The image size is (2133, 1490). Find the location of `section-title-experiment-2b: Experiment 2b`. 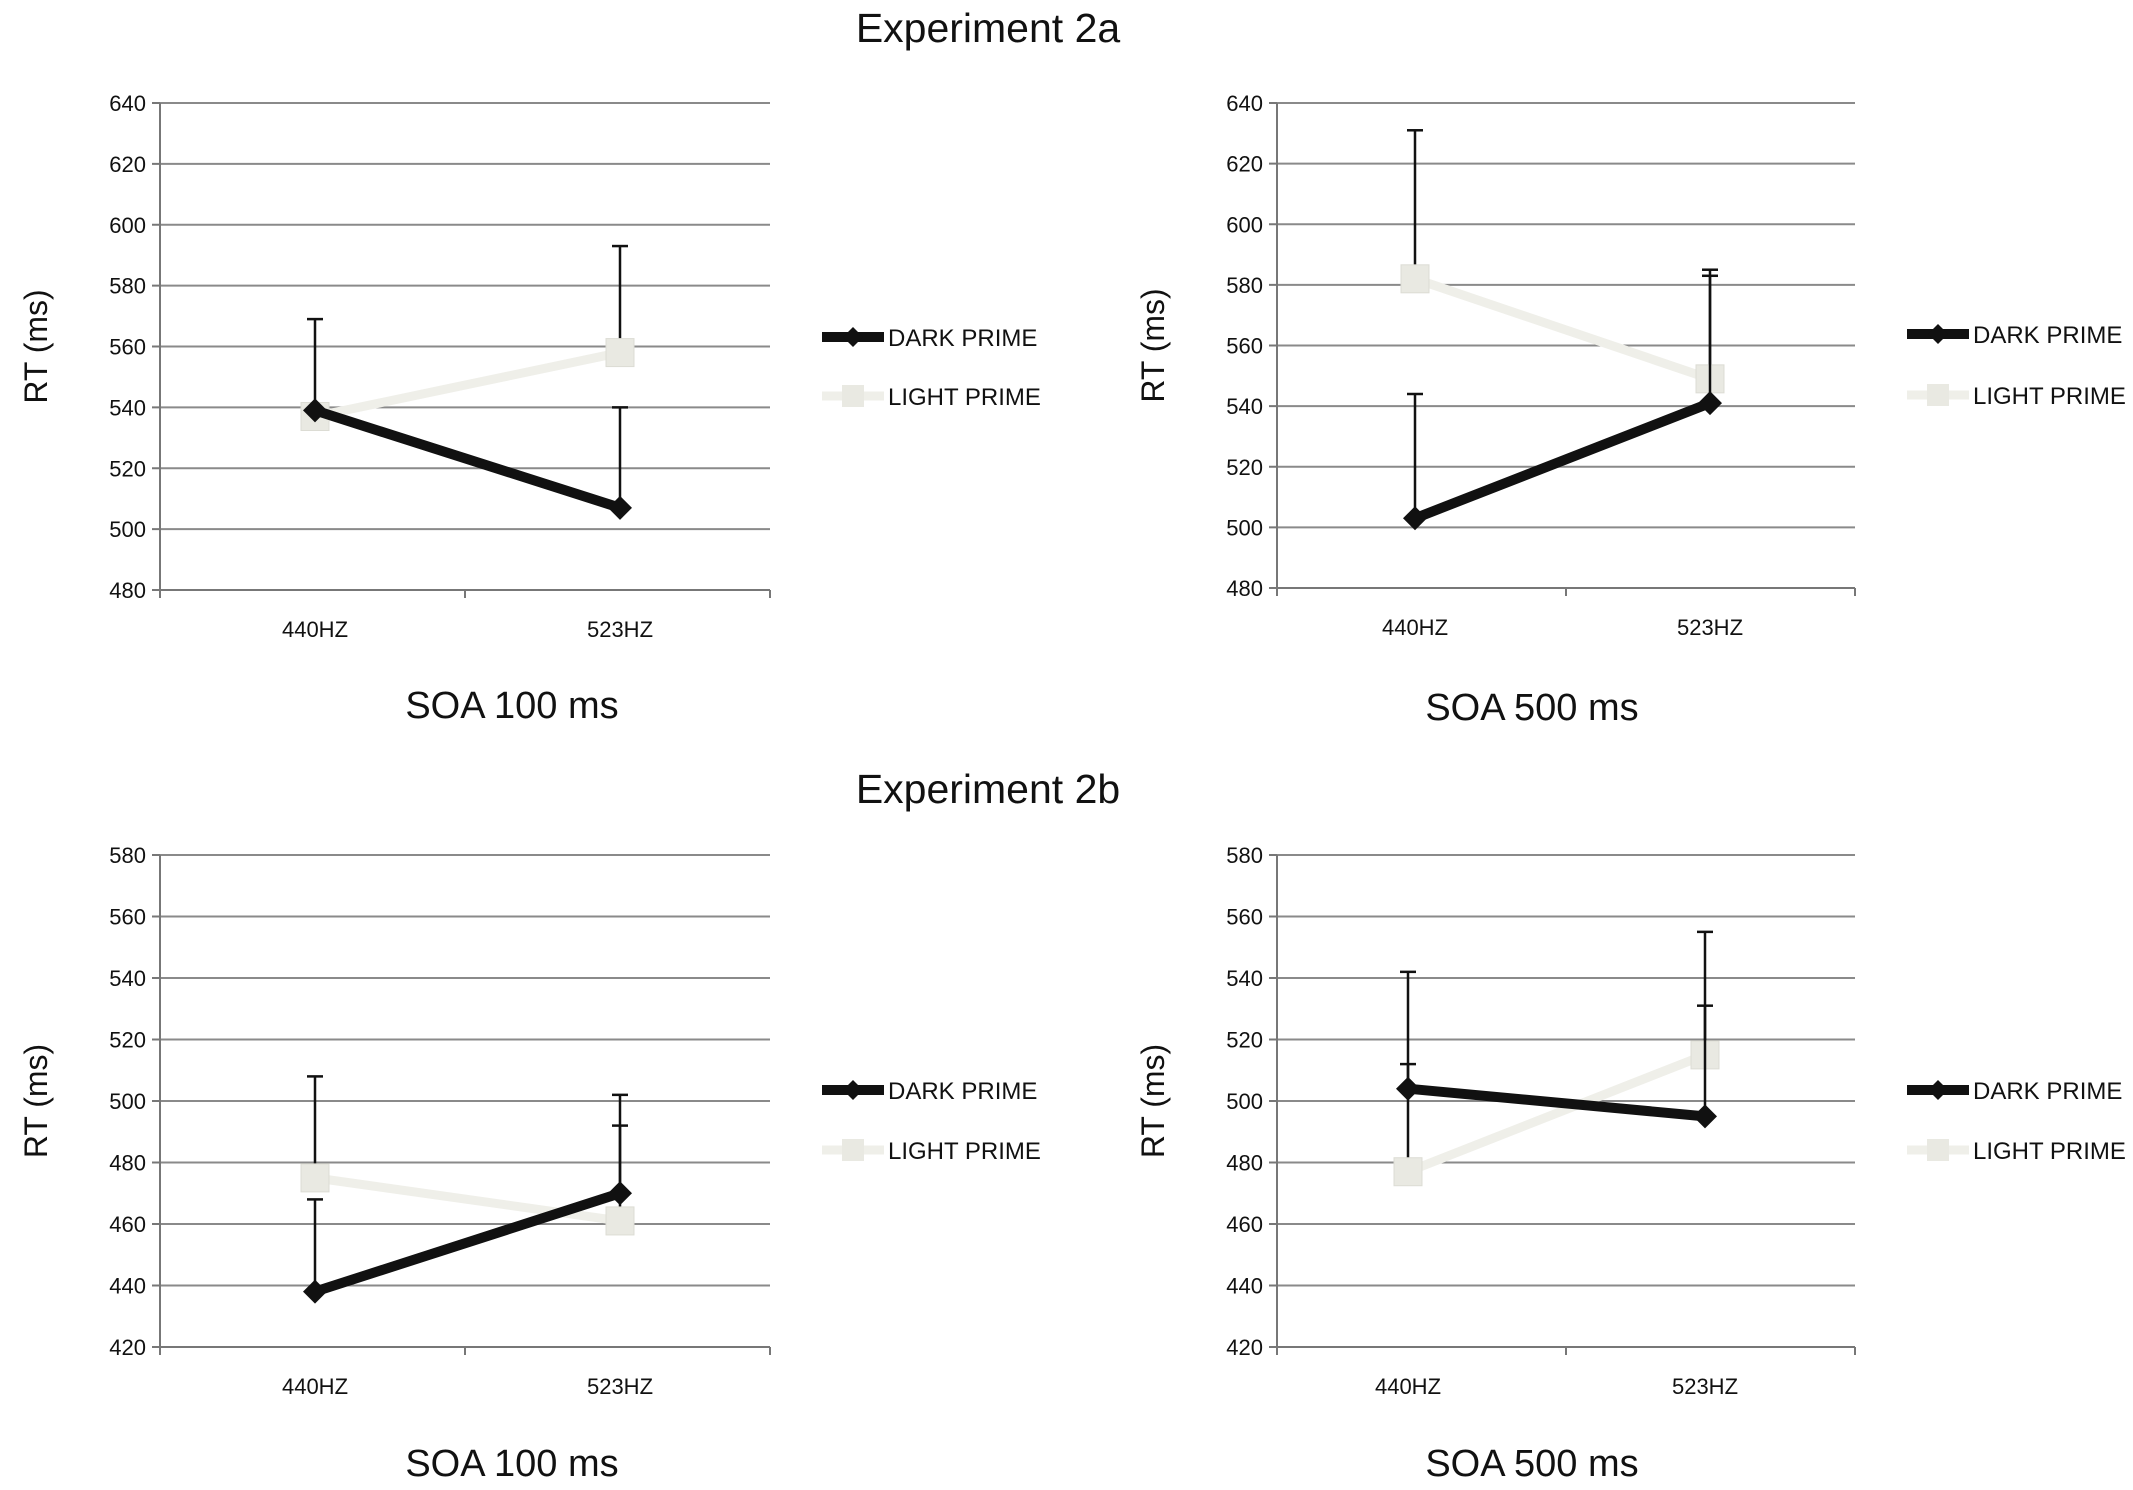

section-title-experiment-2b: Experiment 2b is located at coordinates (988, 789).